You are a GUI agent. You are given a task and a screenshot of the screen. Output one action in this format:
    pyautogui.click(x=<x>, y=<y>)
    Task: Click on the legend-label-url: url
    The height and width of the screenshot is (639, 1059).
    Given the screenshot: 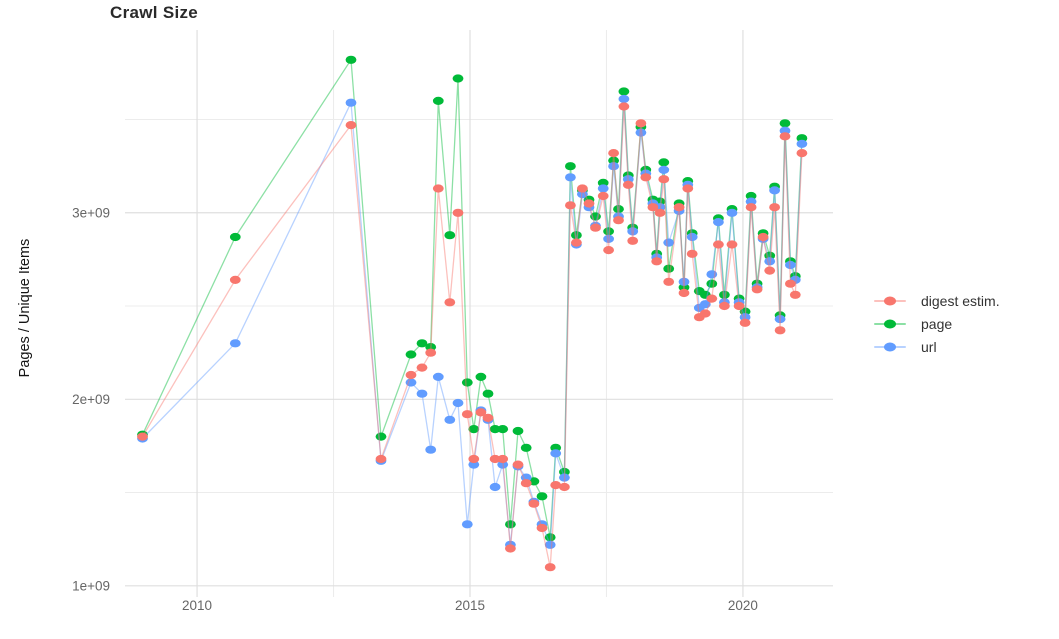 What is the action you would take?
    pyautogui.click(x=929, y=346)
    